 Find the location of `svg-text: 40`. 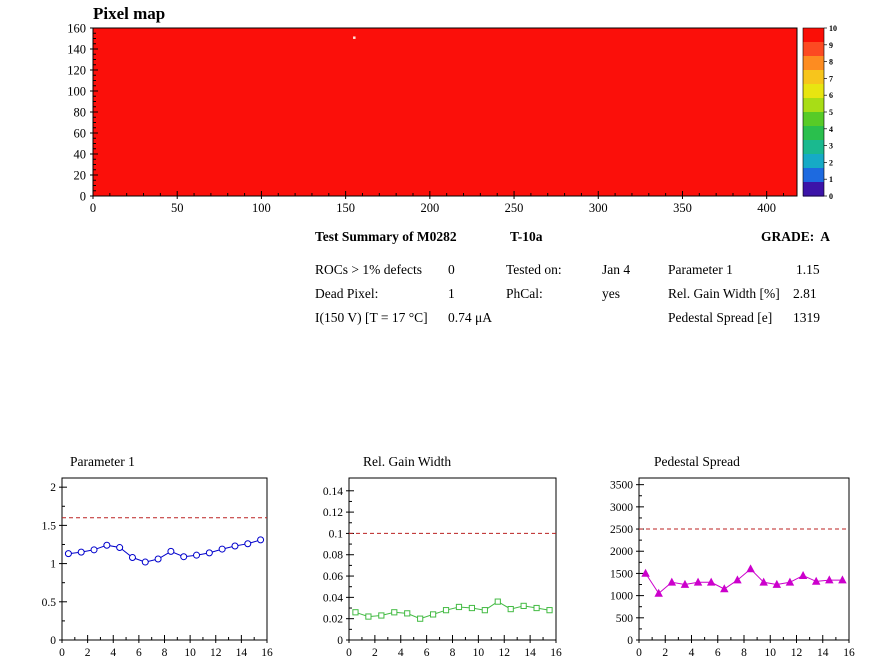

svg-text: 40 is located at coordinates (80, 155).